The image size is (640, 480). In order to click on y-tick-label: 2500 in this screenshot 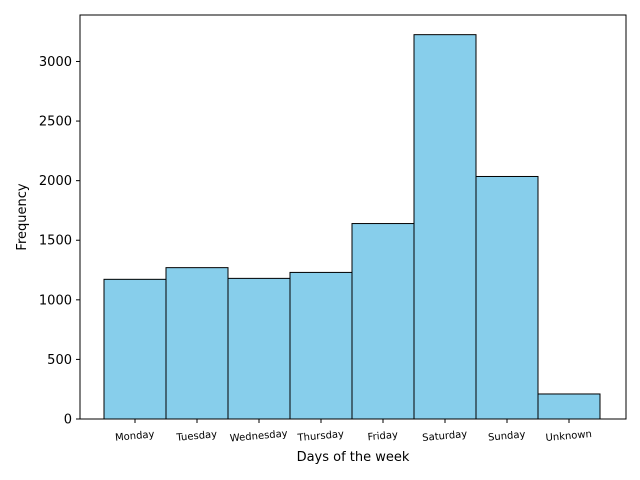, I will do `click(55, 122)`.